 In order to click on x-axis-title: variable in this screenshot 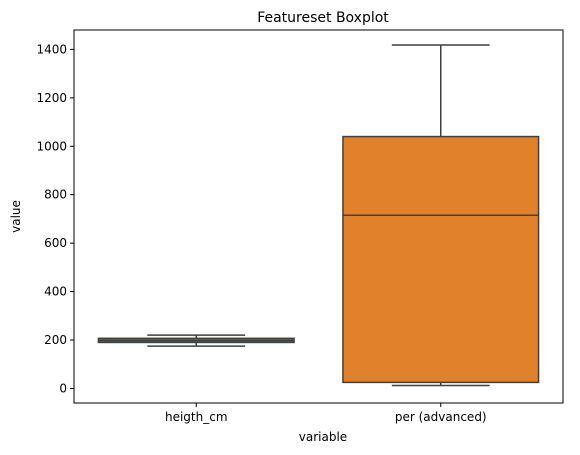, I will do `click(323, 437)`.